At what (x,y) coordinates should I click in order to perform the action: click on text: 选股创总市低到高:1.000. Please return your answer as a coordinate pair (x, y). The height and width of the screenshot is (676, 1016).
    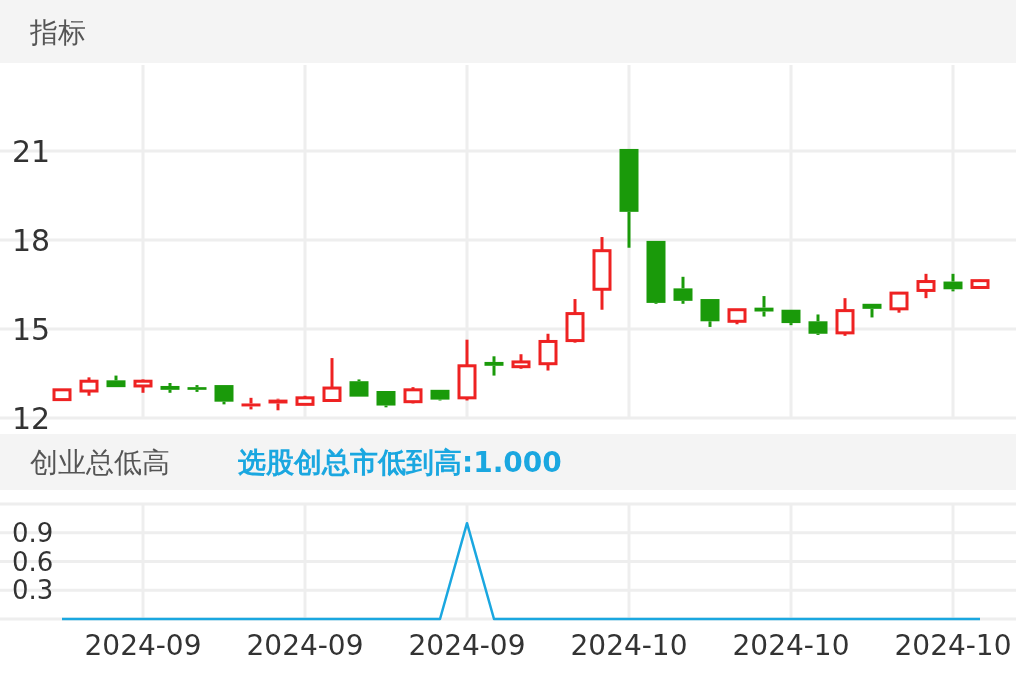
    Looking at the image, I should click on (399, 462).